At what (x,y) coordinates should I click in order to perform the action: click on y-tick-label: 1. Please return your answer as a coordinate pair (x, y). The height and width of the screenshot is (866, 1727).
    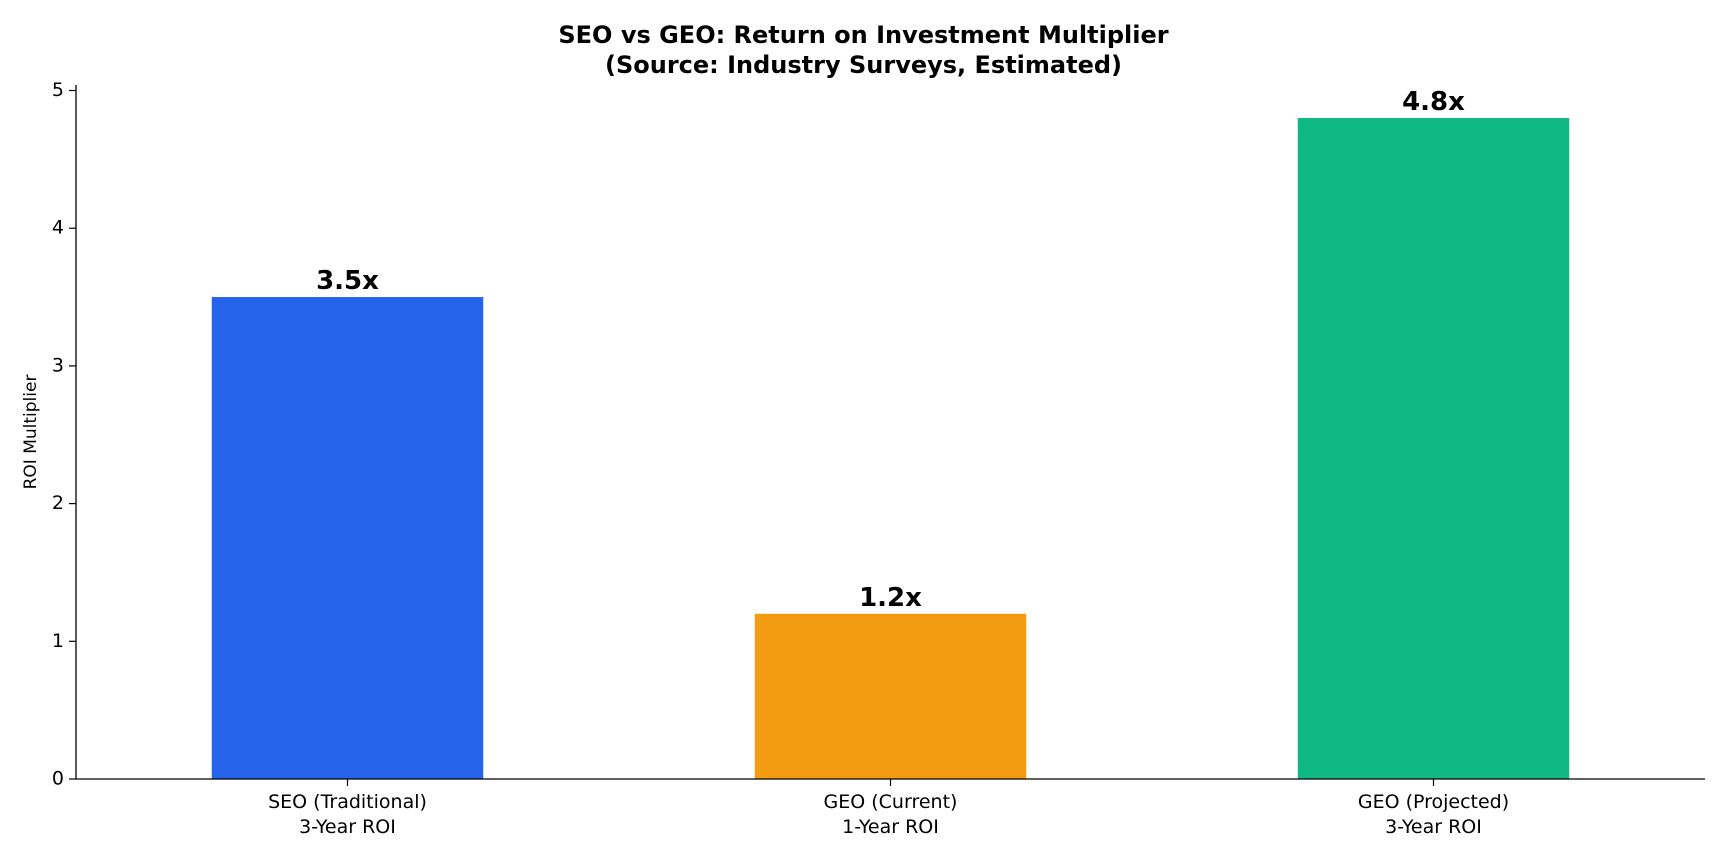
    Looking at the image, I should click on (58, 641).